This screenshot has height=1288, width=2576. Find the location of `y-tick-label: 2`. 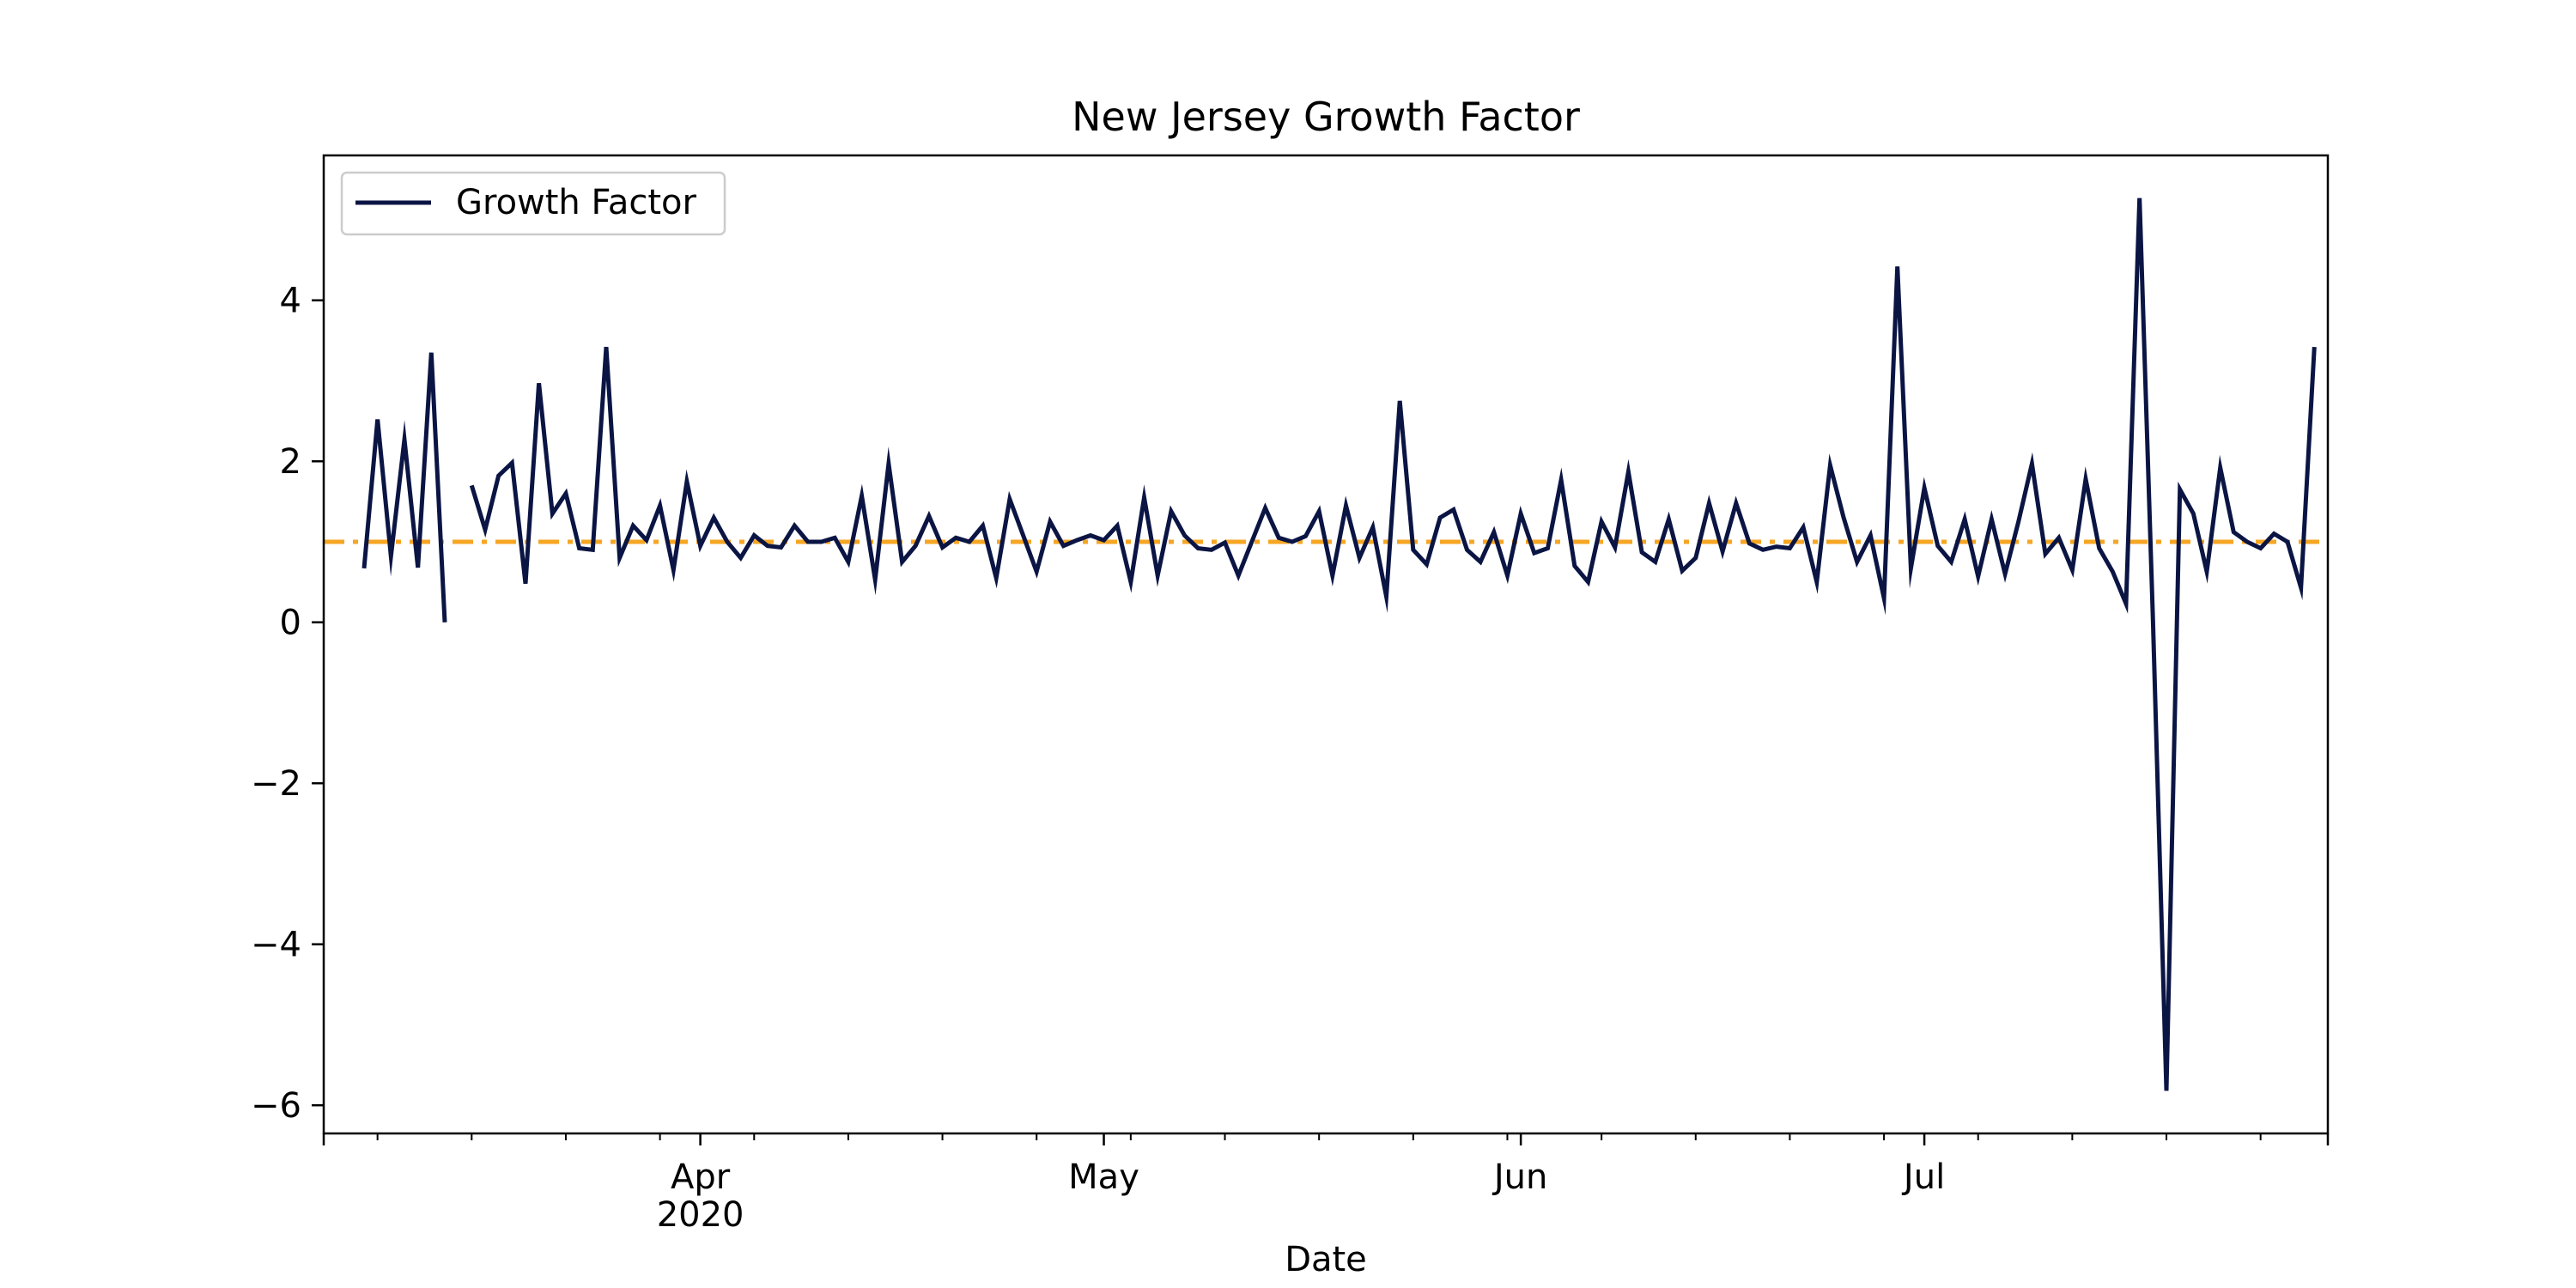

y-tick-label: 2 is located at coordinates (291, 462).